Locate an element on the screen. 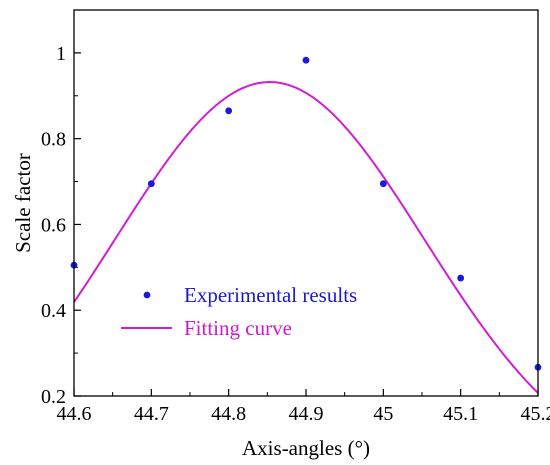 The image size is (550, 465). y-tick-label: 1 is located at coordinates (61, 54).